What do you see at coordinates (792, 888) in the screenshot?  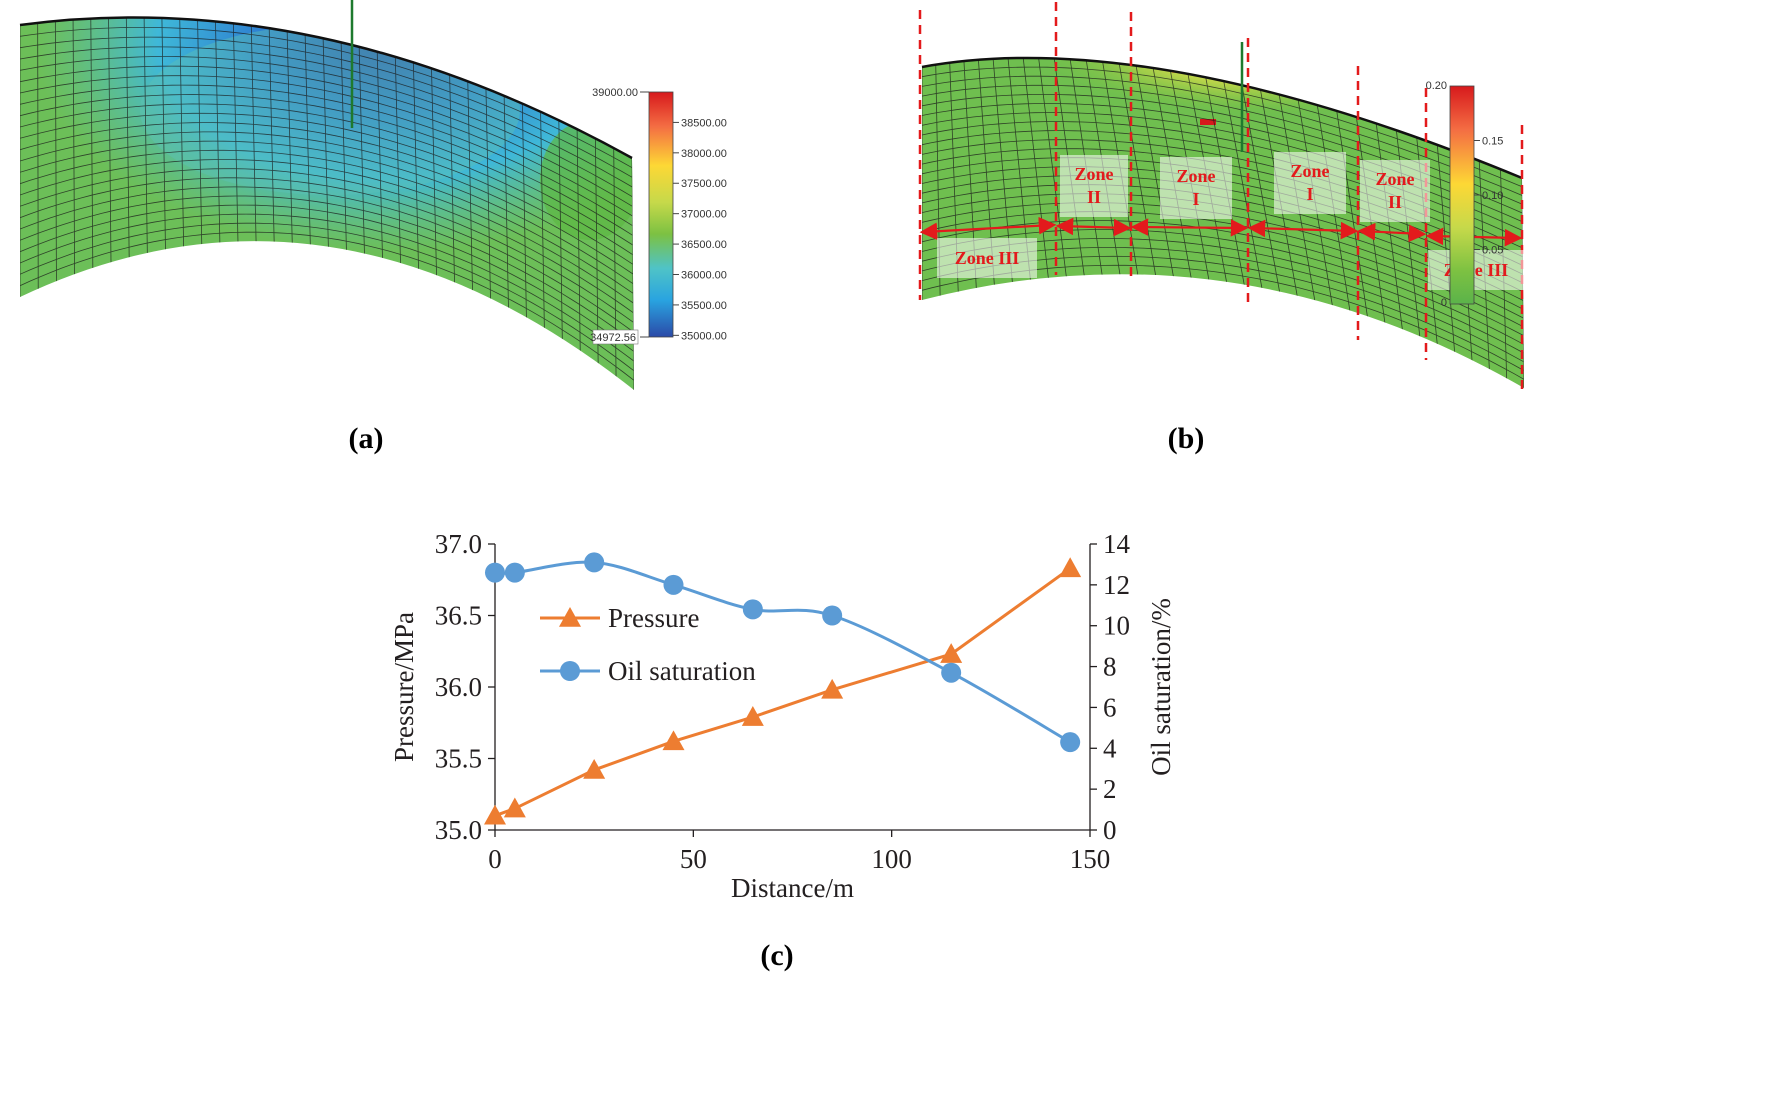 I see `x-axis-label: Distance/m` at bounding box center [792, 888].